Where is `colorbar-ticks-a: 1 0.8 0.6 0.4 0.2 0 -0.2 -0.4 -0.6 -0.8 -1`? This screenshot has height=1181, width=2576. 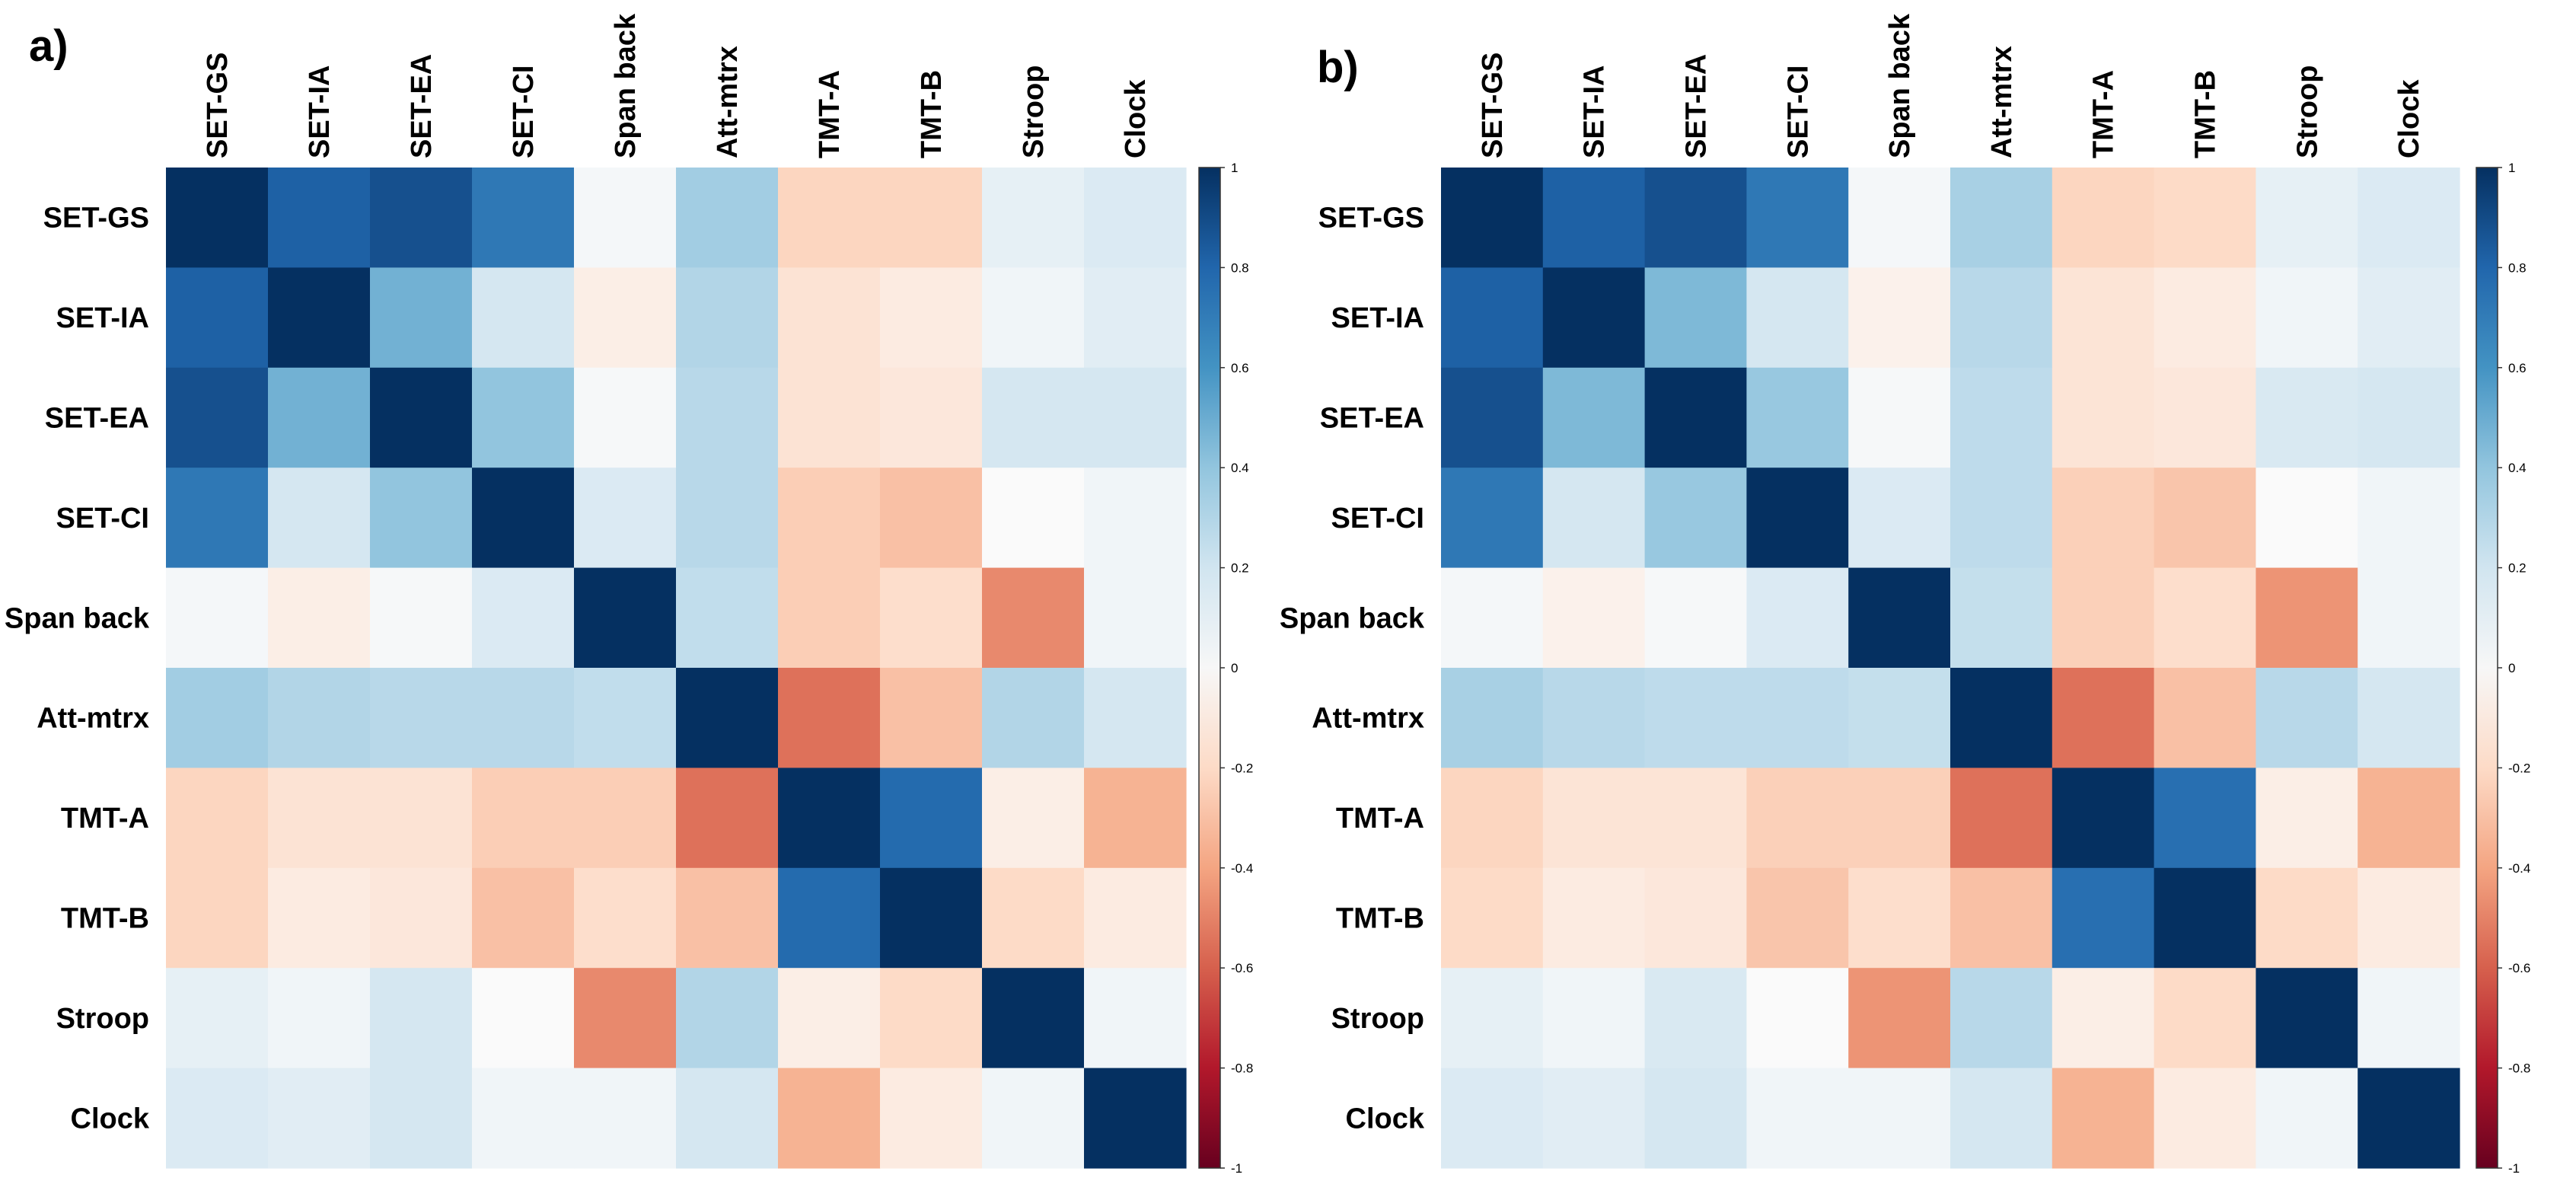 colorbar-ticks-a: 1 0.8 0.6 0.4 0.2 0 -0.2 -0.4 -0.6 -0.8 -1 is located at coordinates (1236, 668).